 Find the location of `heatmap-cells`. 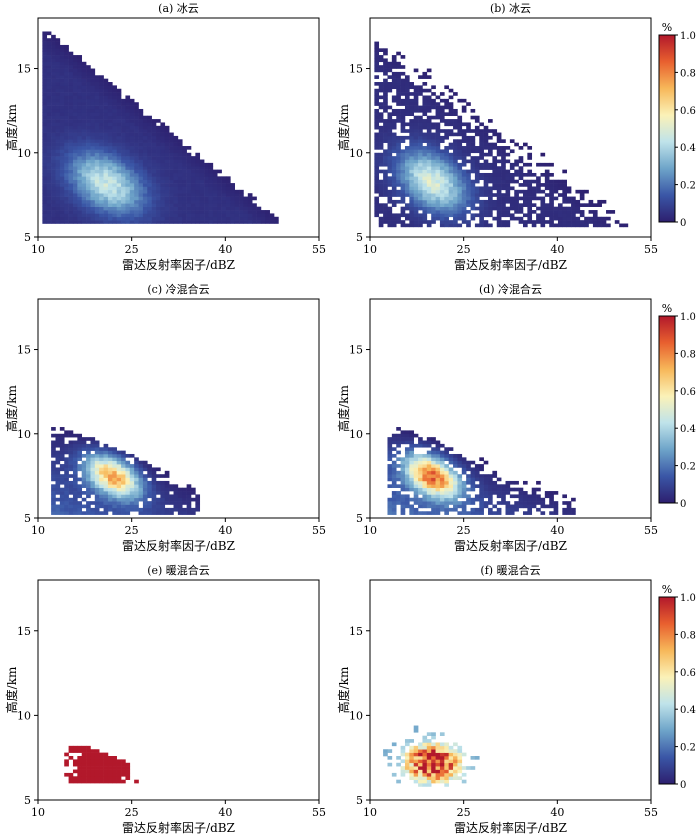

heatmap-cells is located at coordinates (501, 134).